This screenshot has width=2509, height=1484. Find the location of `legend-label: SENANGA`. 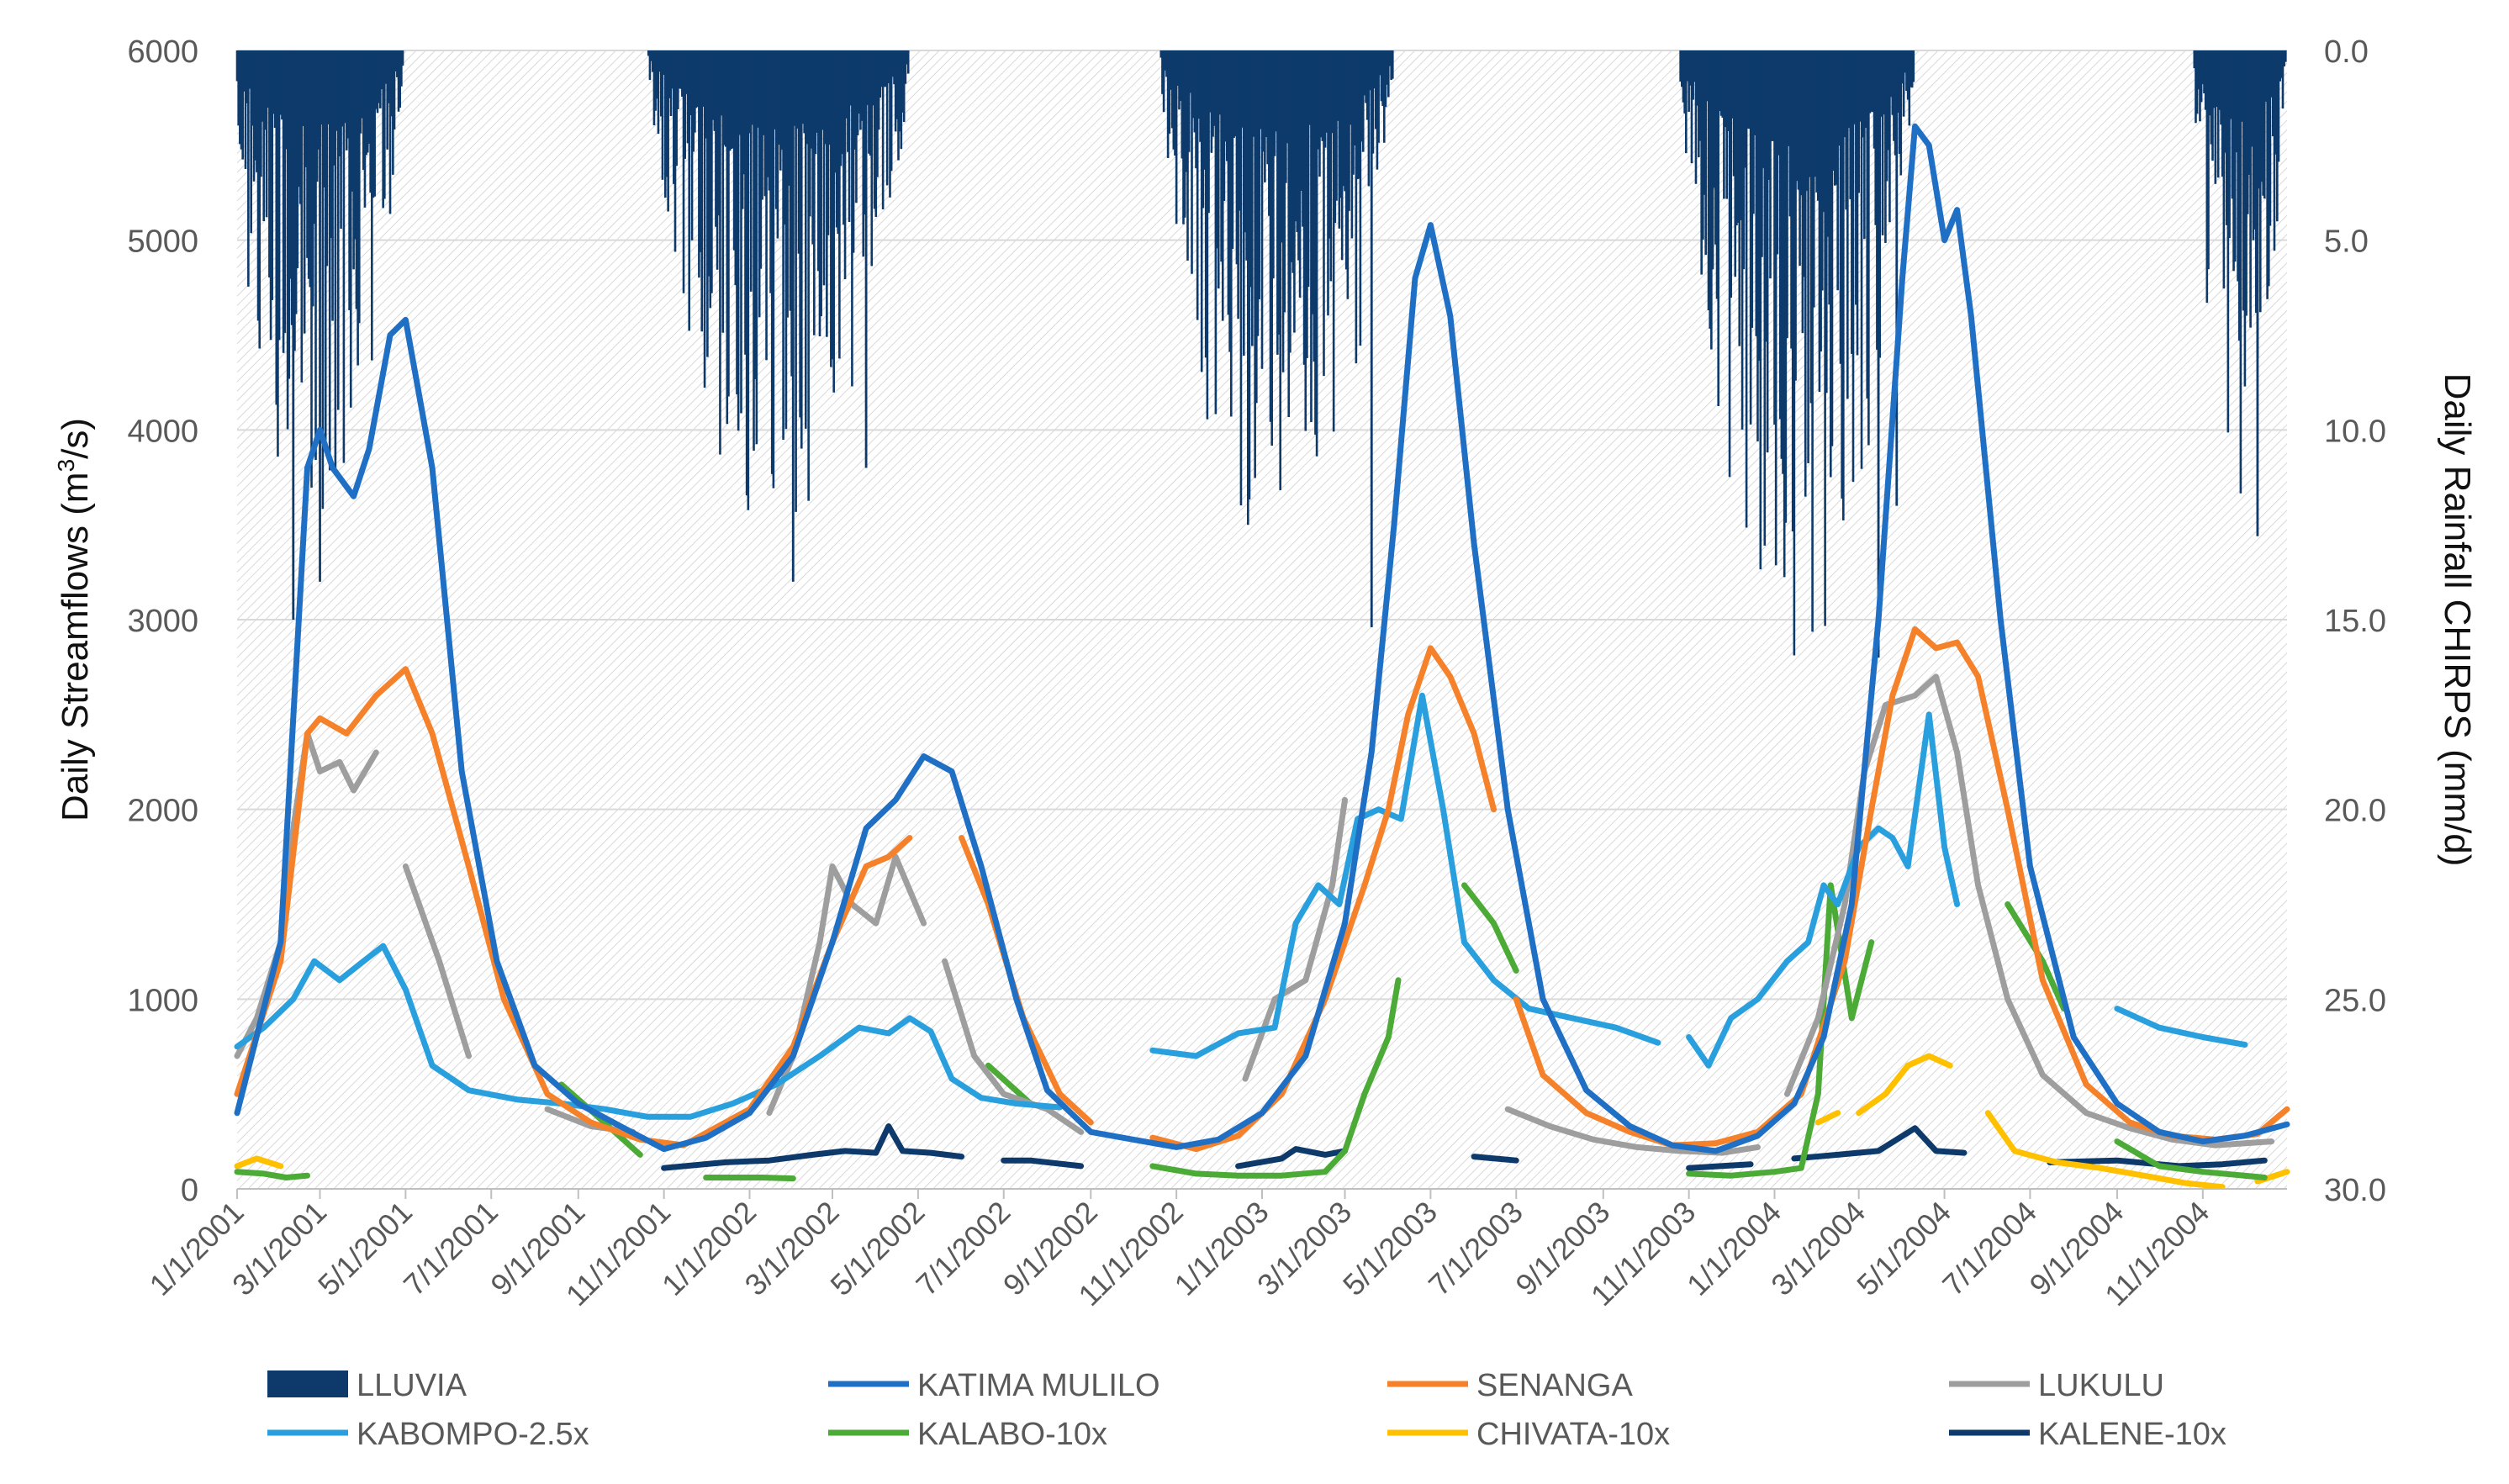

legend-label: SENANGA is located at coordinates (1554, 1385).